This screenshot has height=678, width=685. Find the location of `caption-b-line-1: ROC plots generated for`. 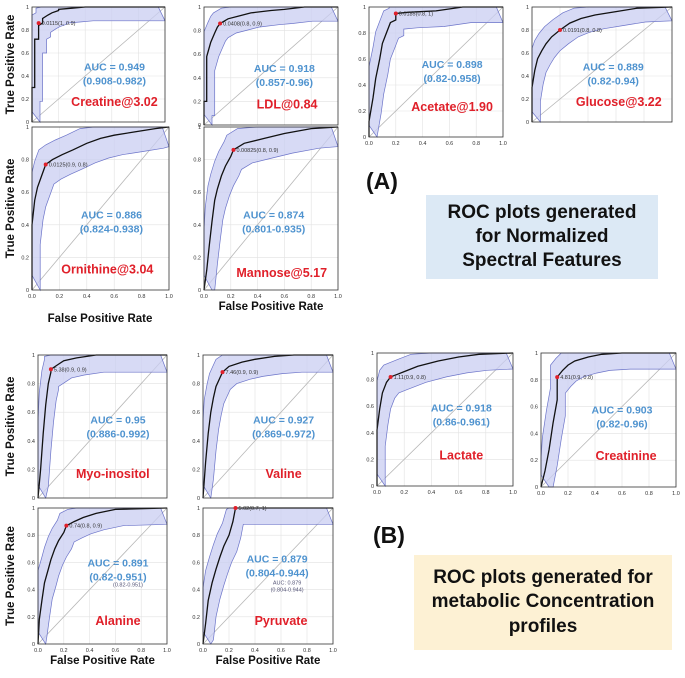

caption-b-line-1: ROC plots generated for is located at coordinates (543, 578).